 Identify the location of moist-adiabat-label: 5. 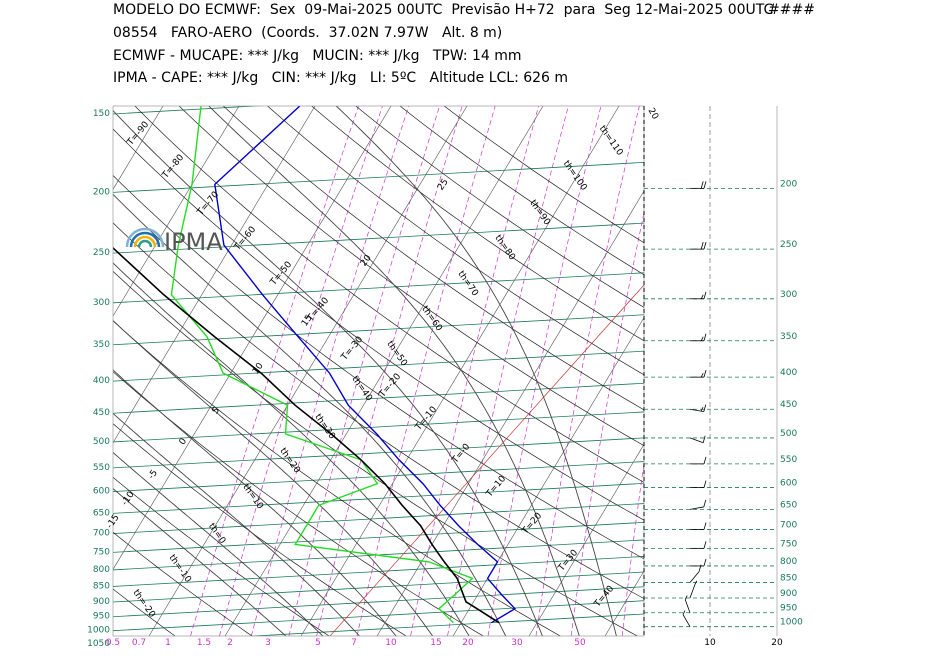
(216, 411).